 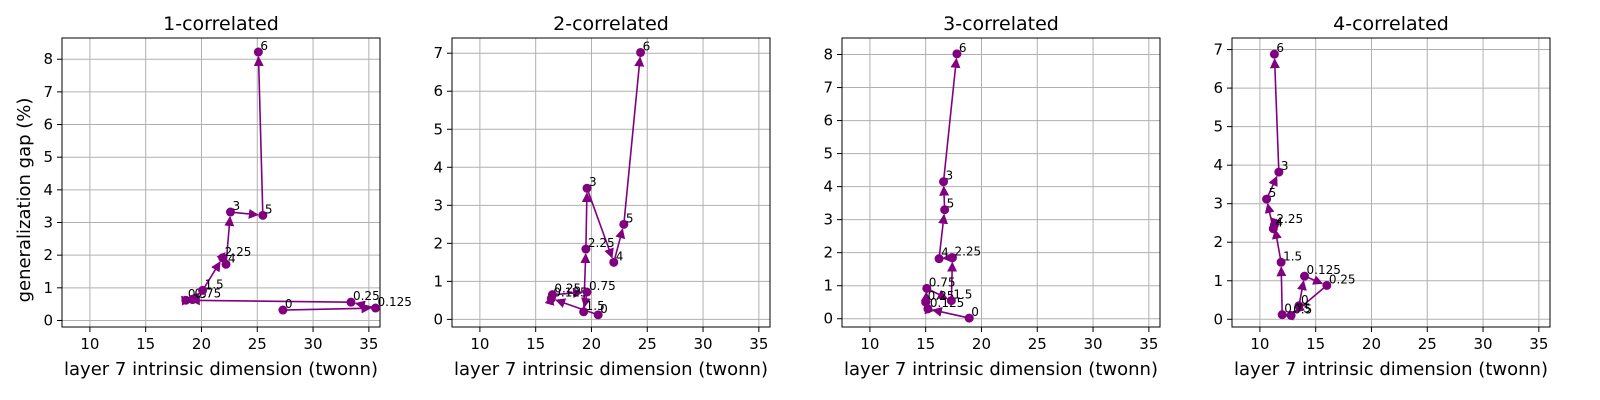 What do you see at coordinates (221, 369) in the screenshot?
I see `x-axis-label: layer 7 intrinsic dimension (twonn)` at bounding box center [221, 369].